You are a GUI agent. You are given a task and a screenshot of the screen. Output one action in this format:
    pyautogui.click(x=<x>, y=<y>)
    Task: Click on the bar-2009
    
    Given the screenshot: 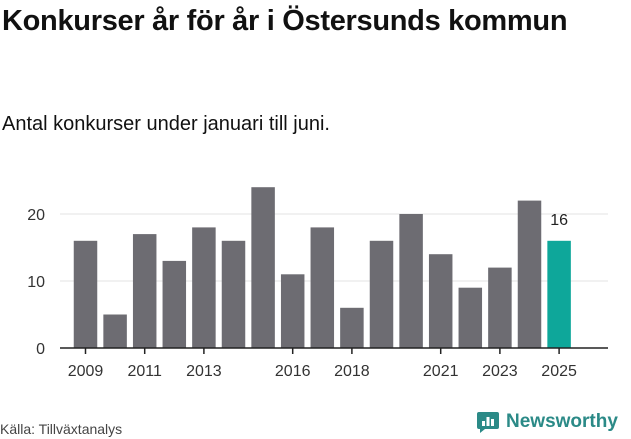 What is the action you would take?
    pyautogui.click(x=85, y=294)
    